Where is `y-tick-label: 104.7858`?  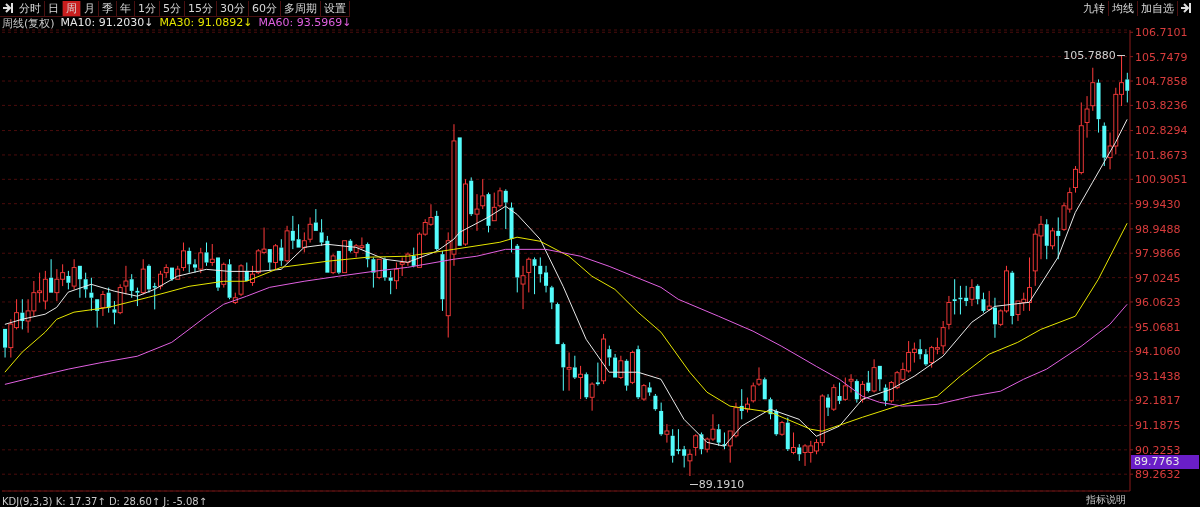
y-tick-label: 104.7858 is located at coordinates (1161, 81).